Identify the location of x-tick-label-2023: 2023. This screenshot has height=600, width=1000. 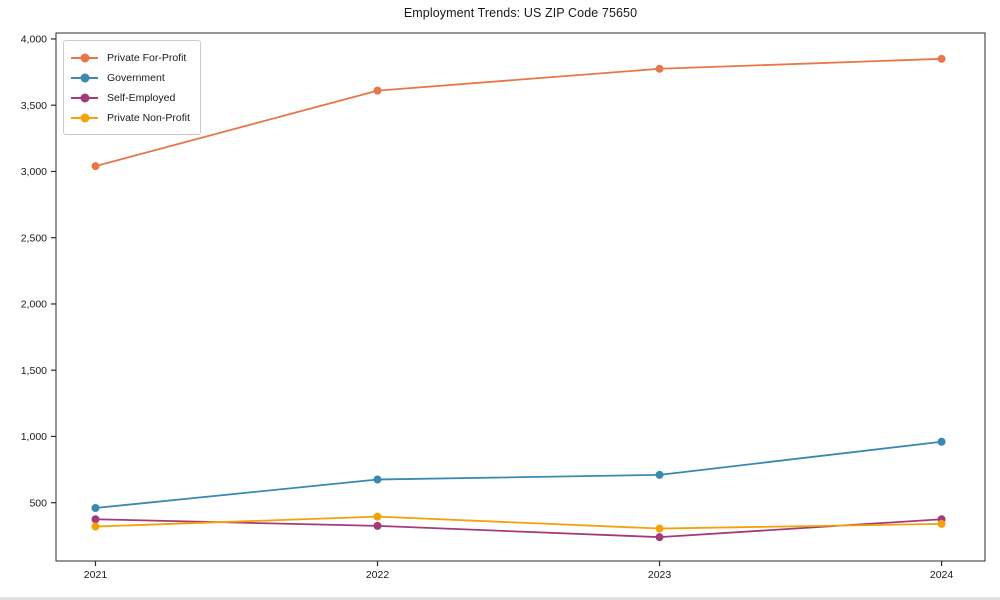
(660, 575).